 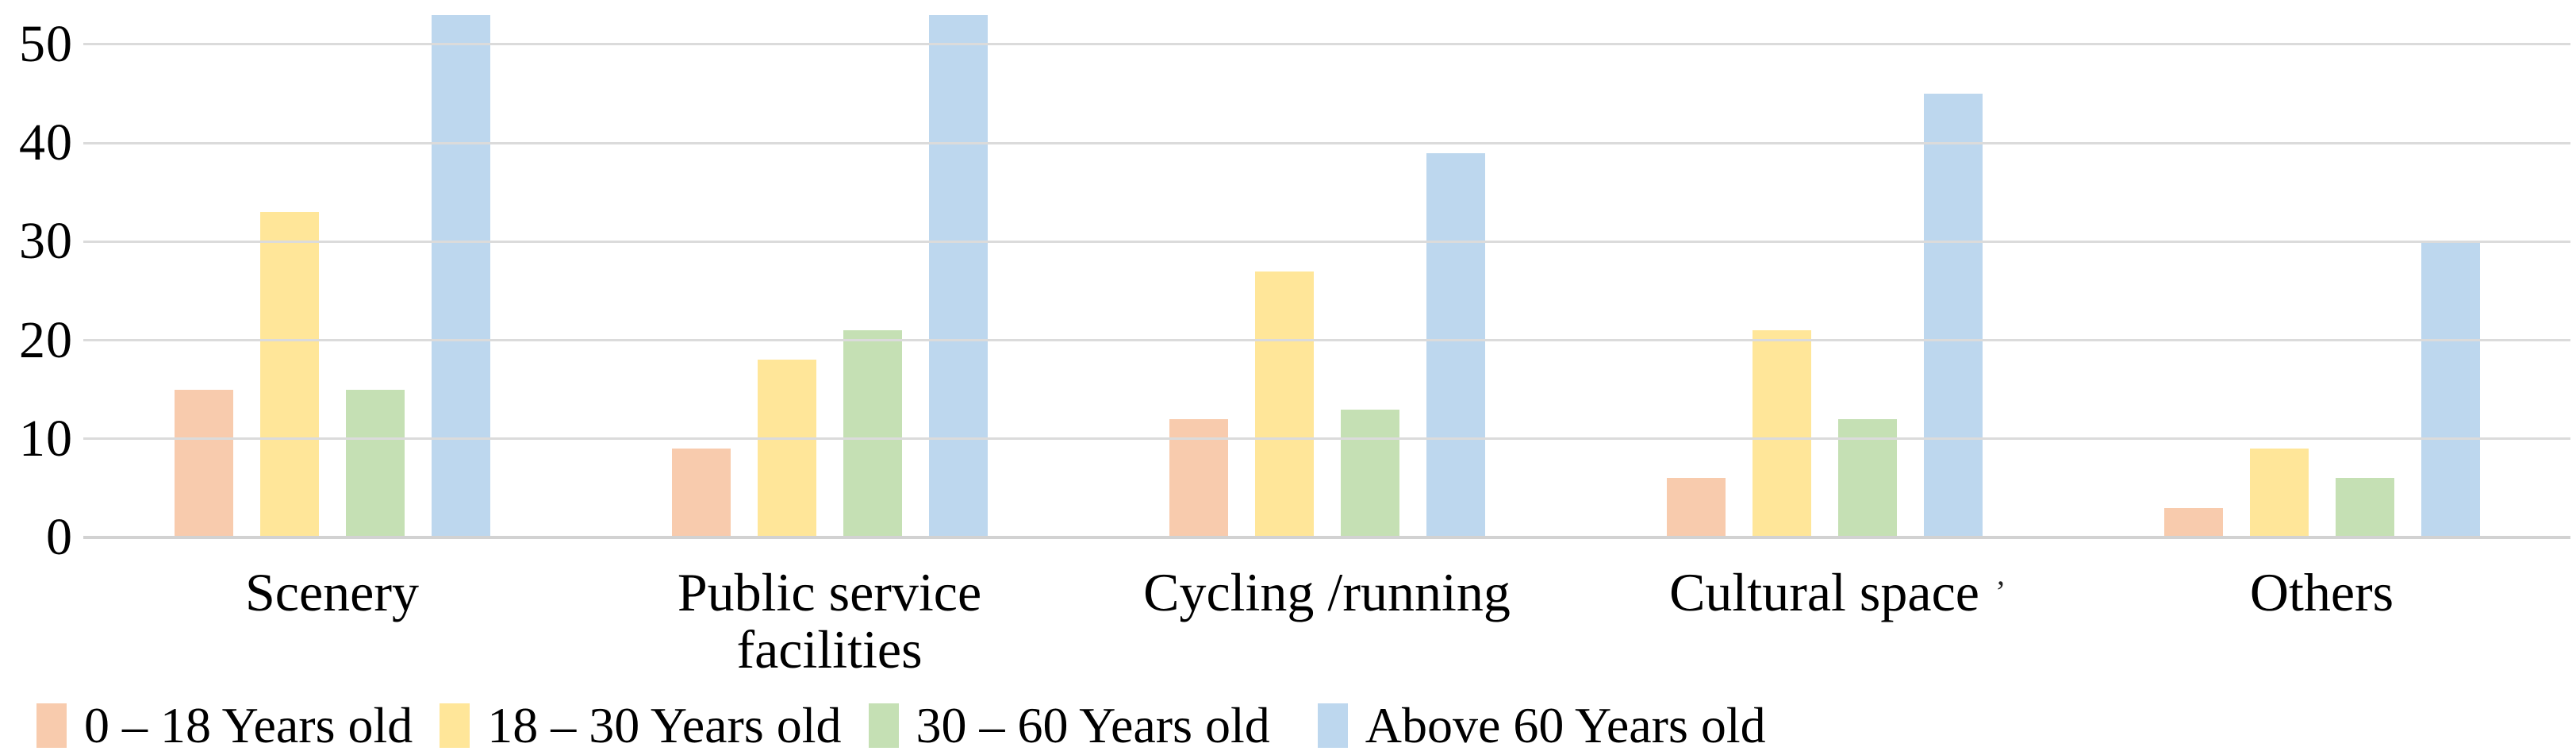 What do you see at coordinates (36, 281) in the screenshot?
I see `y-axis: 0 10 20 30 40 50` at bounding box center [36, 281].